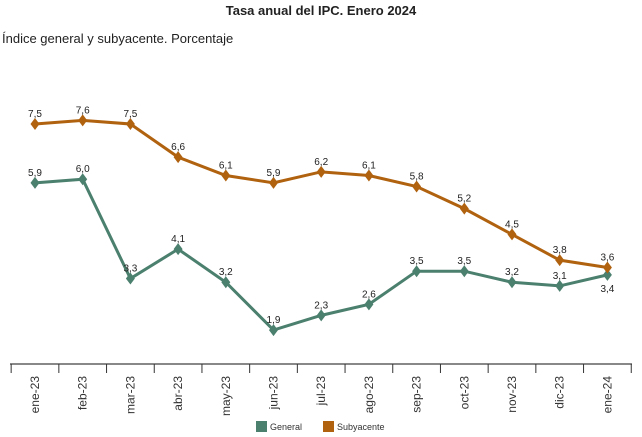 The width and height of the screenshot is (642, 437). What do you see at coordinates (512, 224) in the screenshot?
I see `data-label-subyacente: 4,5` at bounding box center [512, 224].